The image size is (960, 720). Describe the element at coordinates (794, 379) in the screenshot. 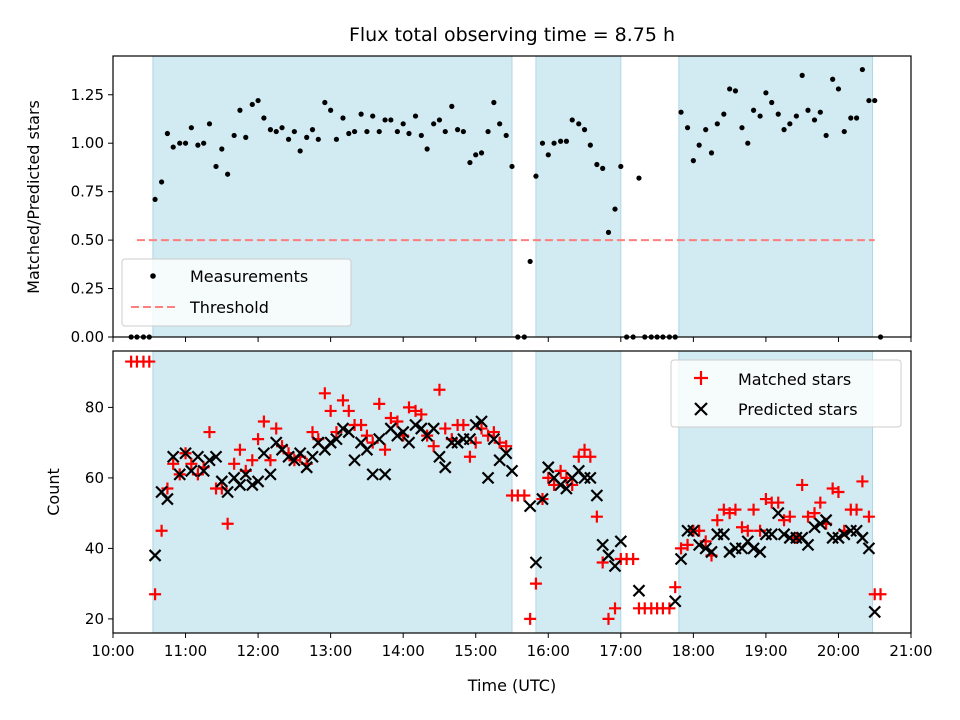

I see `legend-matched-label: Matched stars` at that location.